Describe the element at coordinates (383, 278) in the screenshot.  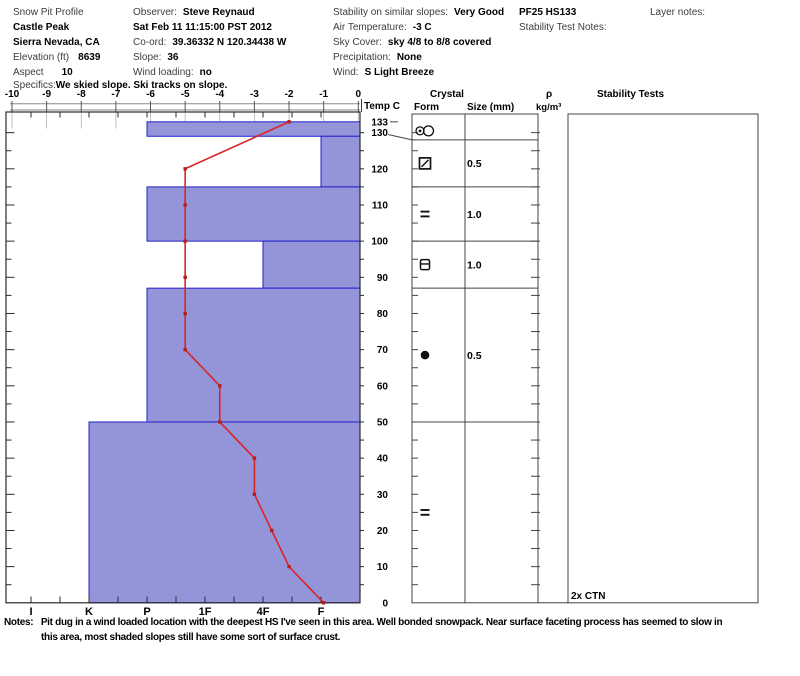
I see `depth-axis-label: 90` at that location.